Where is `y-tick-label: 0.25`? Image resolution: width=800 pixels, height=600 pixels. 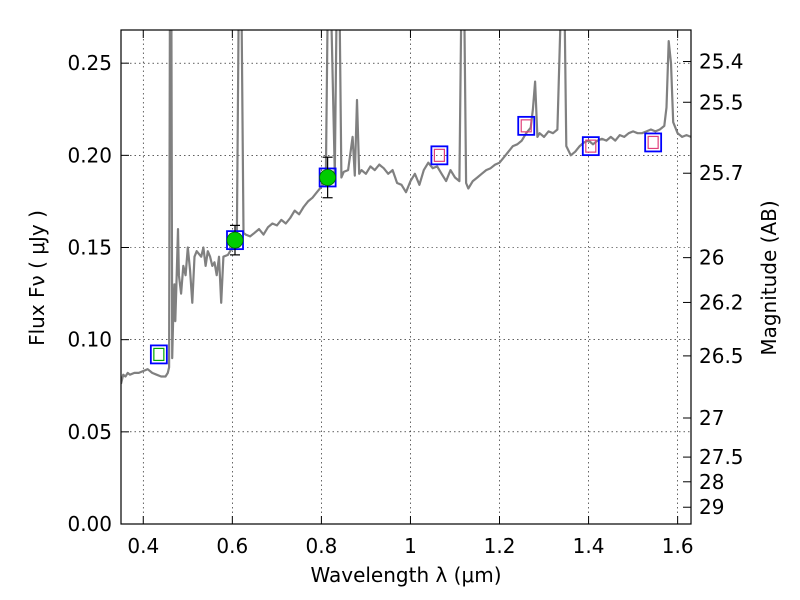
y-tick-label: 0.25 is located at coordinates (89, 63).